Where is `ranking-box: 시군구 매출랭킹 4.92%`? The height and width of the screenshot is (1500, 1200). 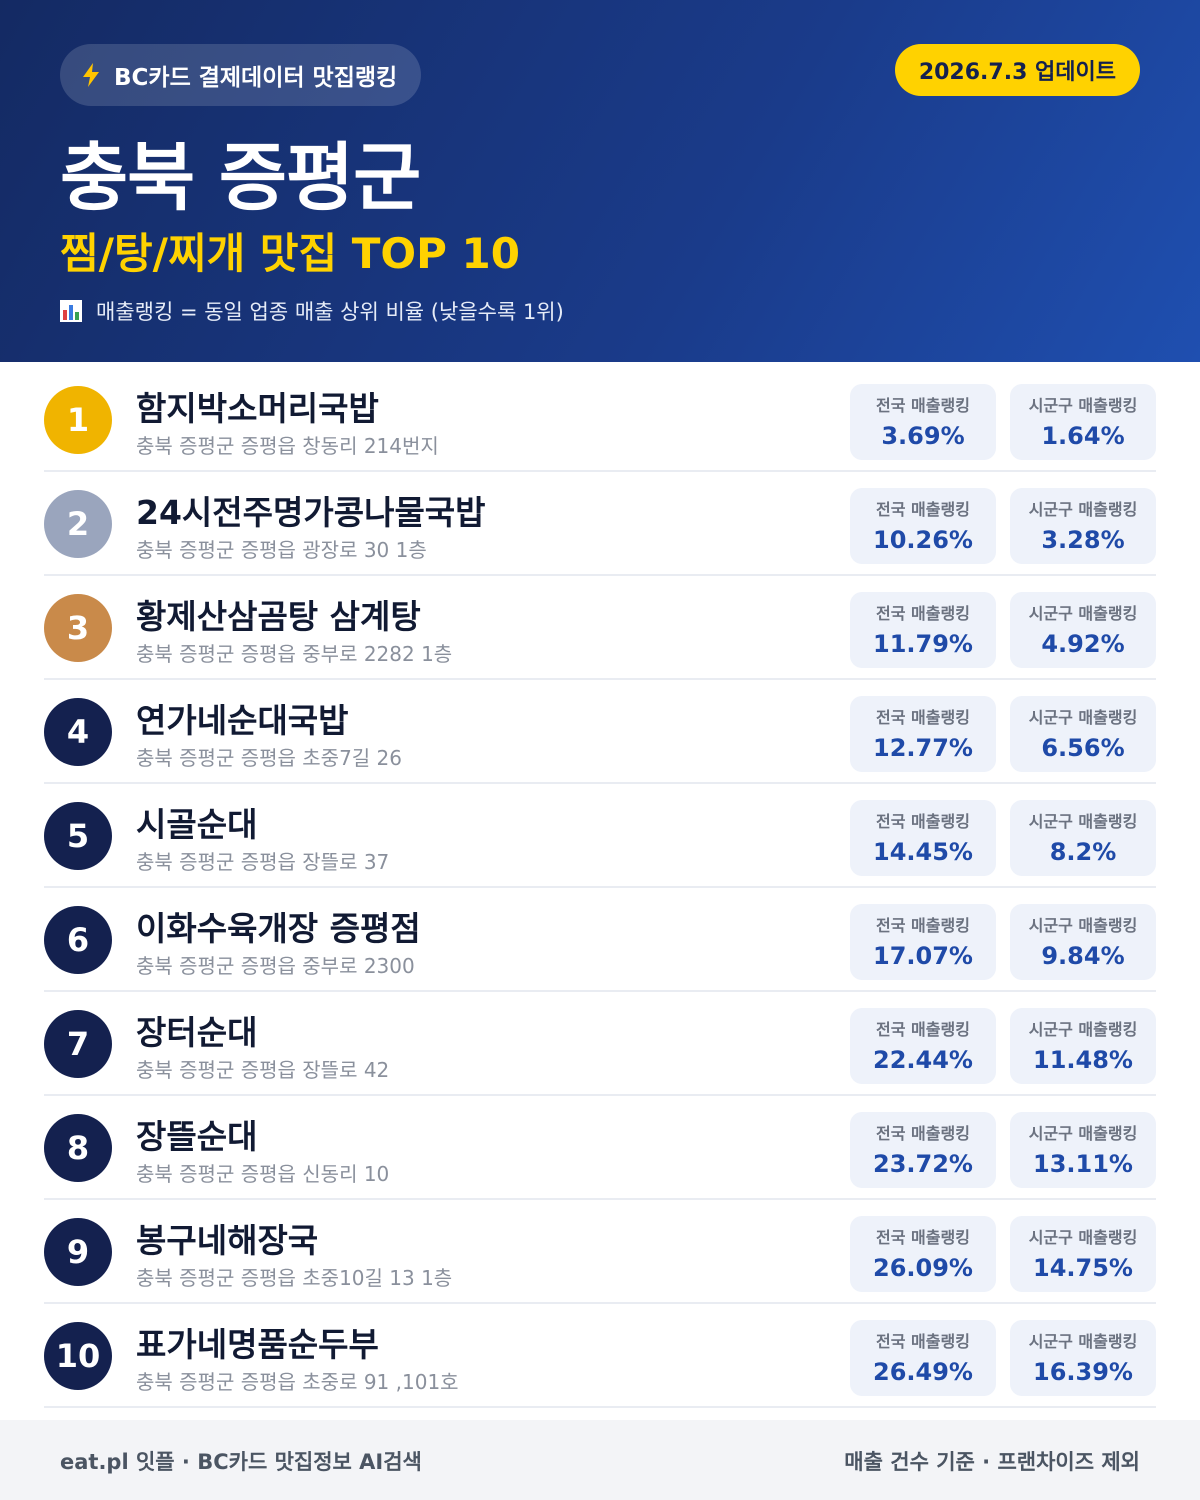 ranking-box: 시군구 매출랭킹 4.92% is located at coordinates (1083, 630).